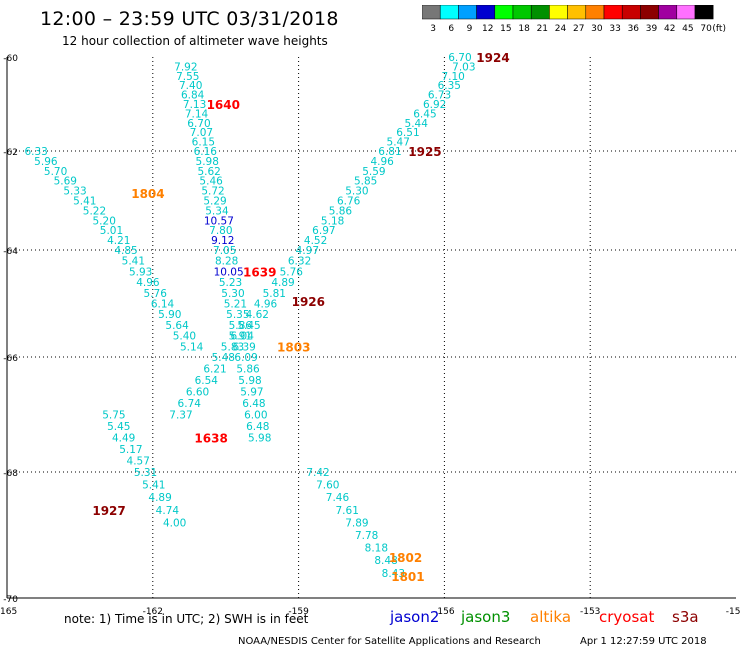  I want to click on scale-label: 3, so click(433, 28).